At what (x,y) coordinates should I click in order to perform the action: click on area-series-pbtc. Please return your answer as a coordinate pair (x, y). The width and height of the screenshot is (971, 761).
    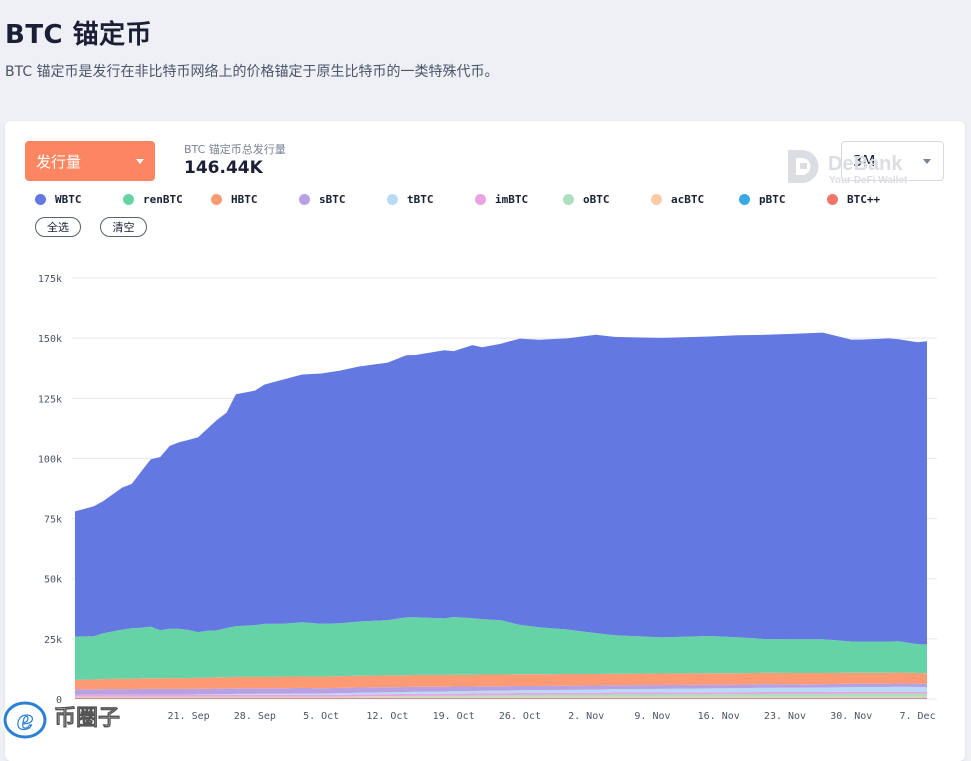
    Looking at the image, I should click on (501, 698).